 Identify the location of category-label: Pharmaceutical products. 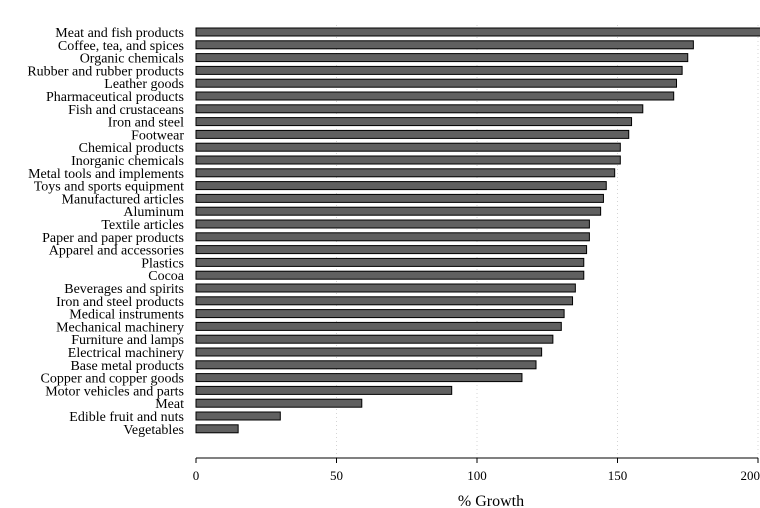
(115, 97).